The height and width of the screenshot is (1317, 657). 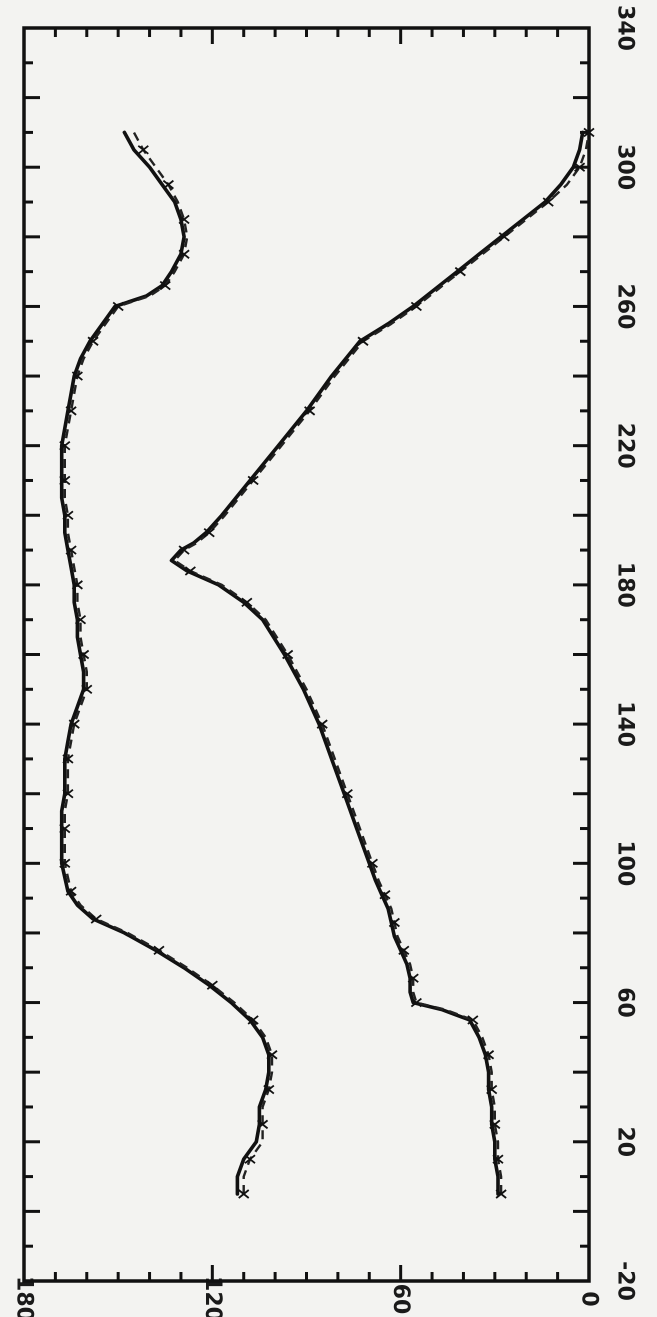 I want to click on x-tick-label: 100, so click(x=625, y=863).